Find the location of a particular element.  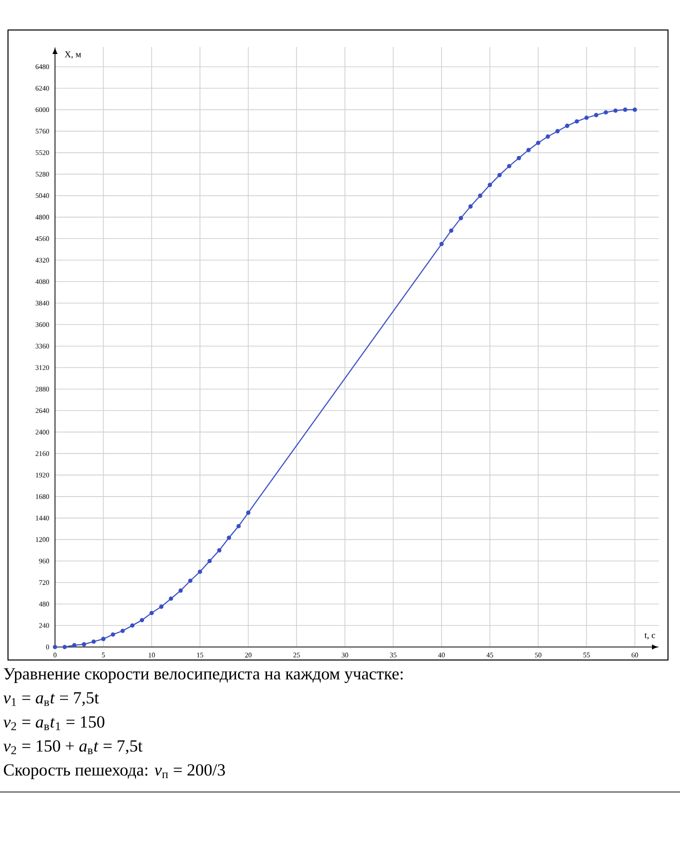

text: v$_{2}$ = 150 + a$_{в}$t = 7,5t is located at coordinates (73, 747).